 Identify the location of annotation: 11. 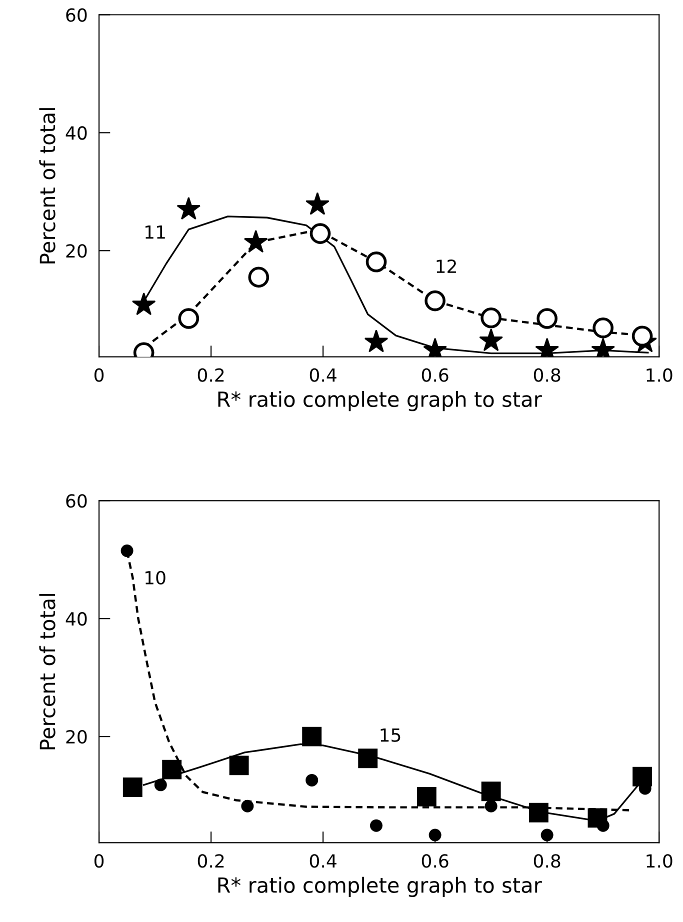
(155, 232).